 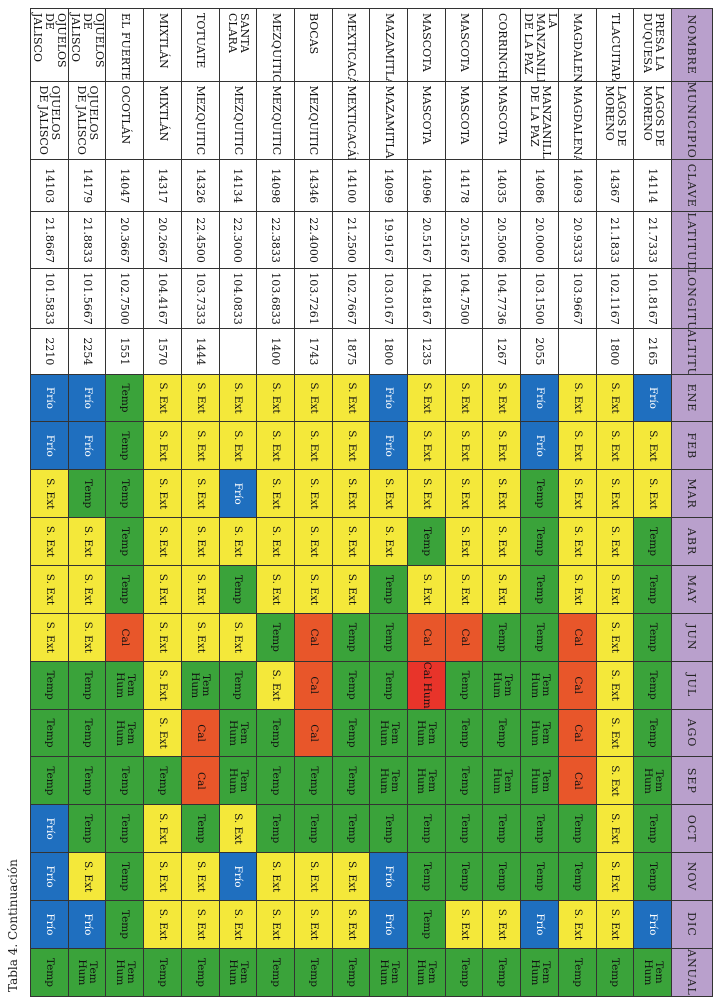 What do you see at coordinates (539, 120) in the screenshot?
I see `cell-municipio: MANZANILLA DE LA PAZ` at bounding box center [539, 120].